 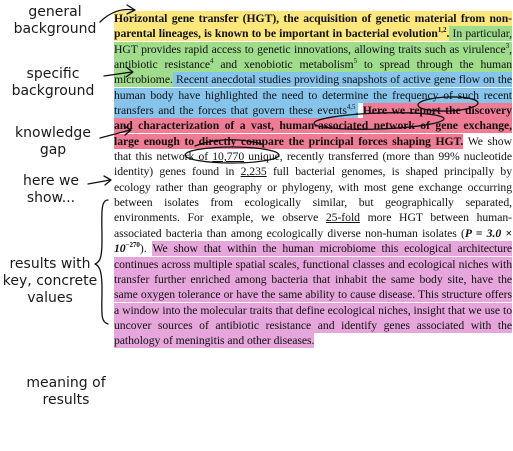 What do you see at coordinates (342, 218) in the screenshot?
I see `key-value-fold-change: 25-fold` at bounding box center [342, 218].